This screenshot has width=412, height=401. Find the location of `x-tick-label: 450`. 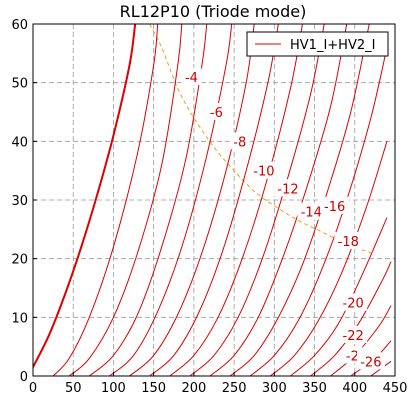

x-tick-label: 450 is located at coordinates (395, 388).